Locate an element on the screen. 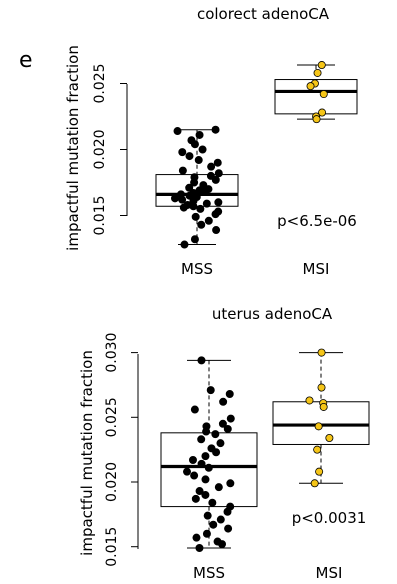 This screenshot has width=397, height=584. panel-letter: e is located at coordinates (26, 60).